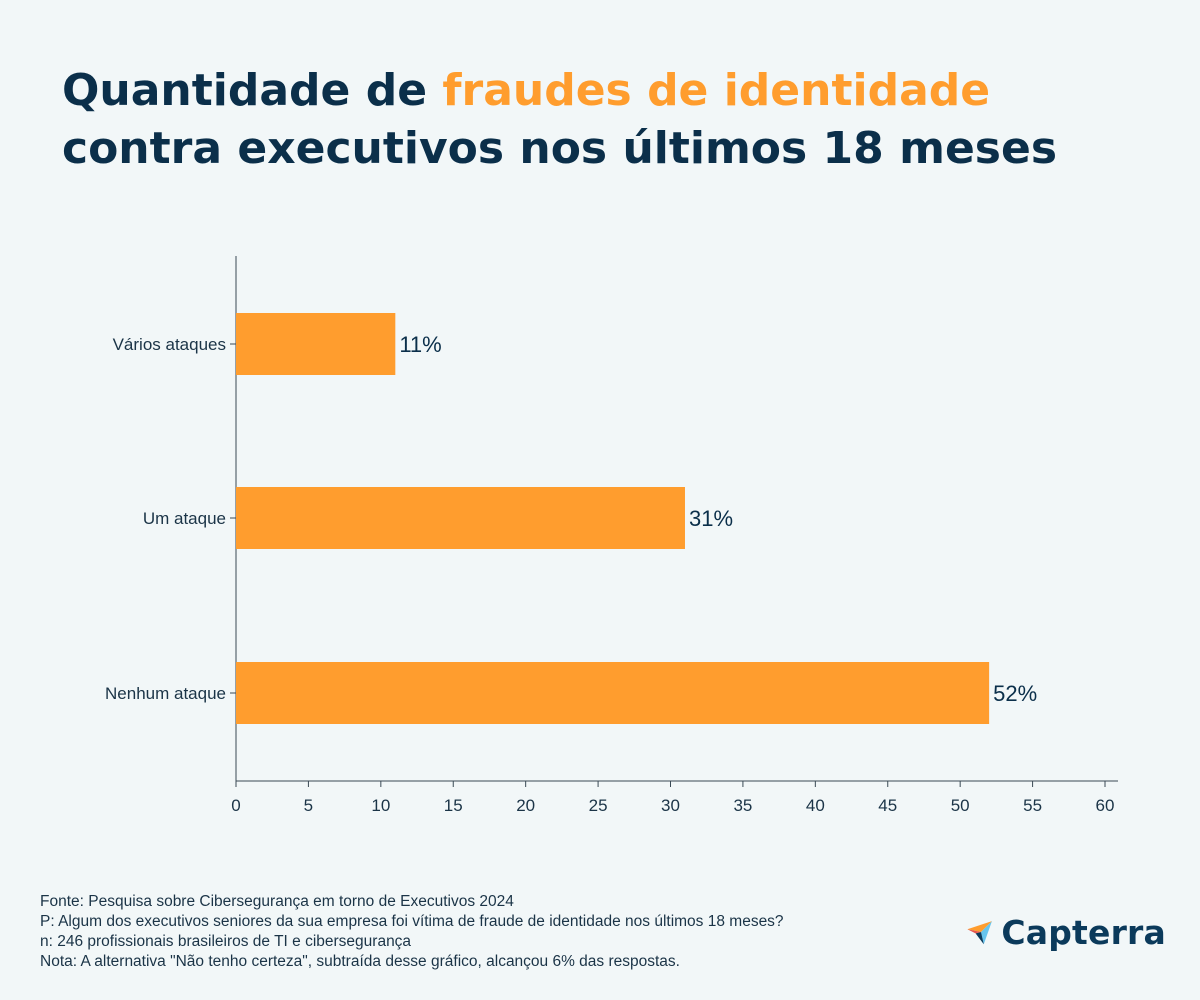 Image resolution: width=1200 pixels, height=1000 pixels. What do you see at coordinates (711, 518) in the screenshot?
I see `data-label: 31%` at bounding box center [711, 518].